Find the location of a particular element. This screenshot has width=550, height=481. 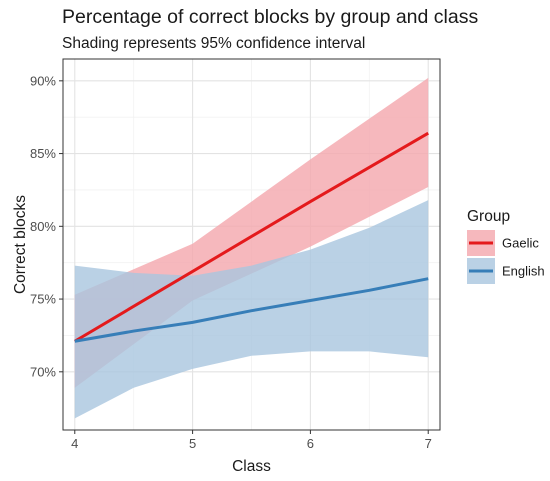

y-tick-label: 75% is located at coordinates (43, 299).